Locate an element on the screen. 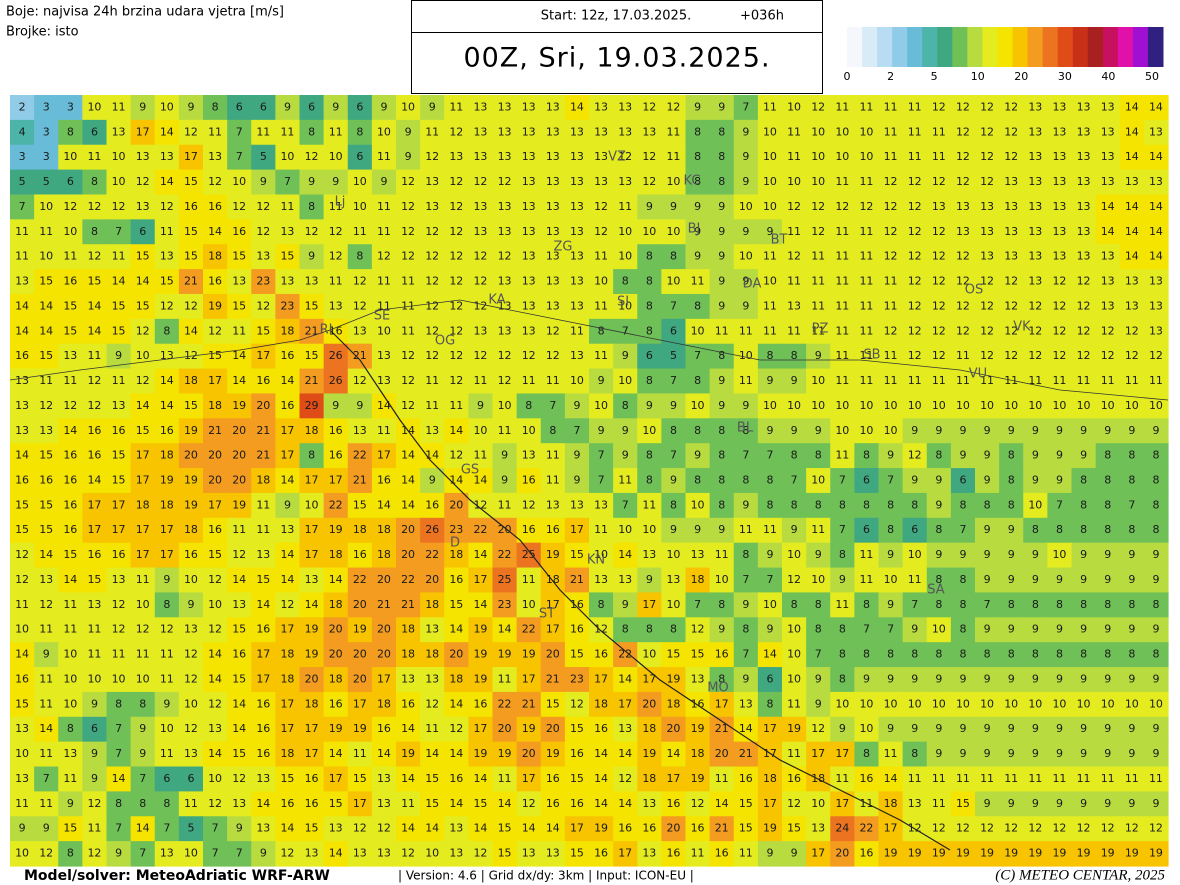 This screenshot has height=885, width=1180. header-line2: Brojke: isto is located at coordinates (42, 32).